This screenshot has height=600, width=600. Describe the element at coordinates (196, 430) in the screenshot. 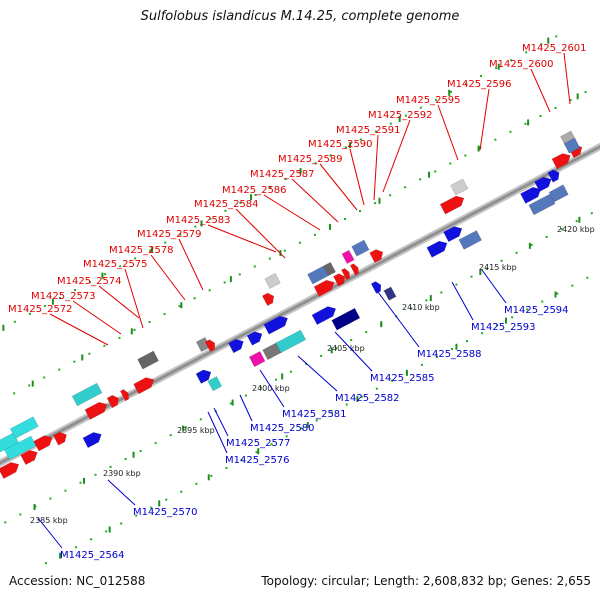

I see `scale-label: 2395 kbp` at that location.